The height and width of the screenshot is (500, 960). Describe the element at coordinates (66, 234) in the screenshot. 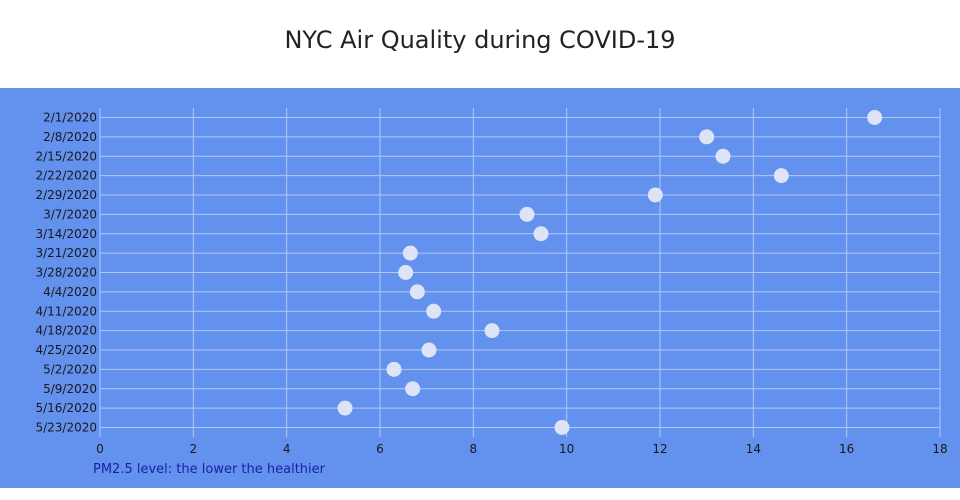

I see `y-tick-label: 3/14/2020` at that location.